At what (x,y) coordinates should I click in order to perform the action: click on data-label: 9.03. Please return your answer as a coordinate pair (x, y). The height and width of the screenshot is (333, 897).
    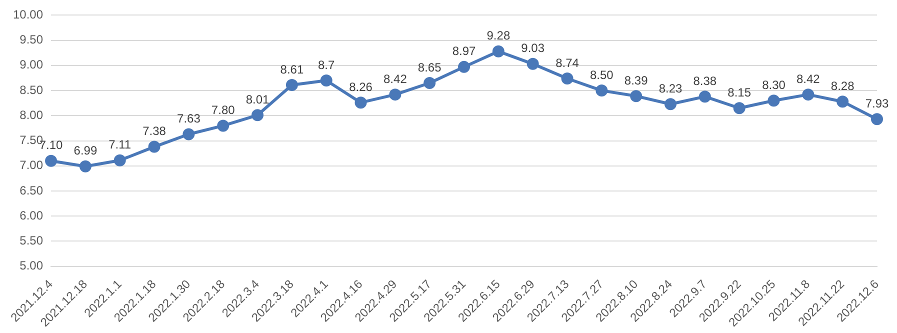
    Looking at the image, I should click on (533, 48).